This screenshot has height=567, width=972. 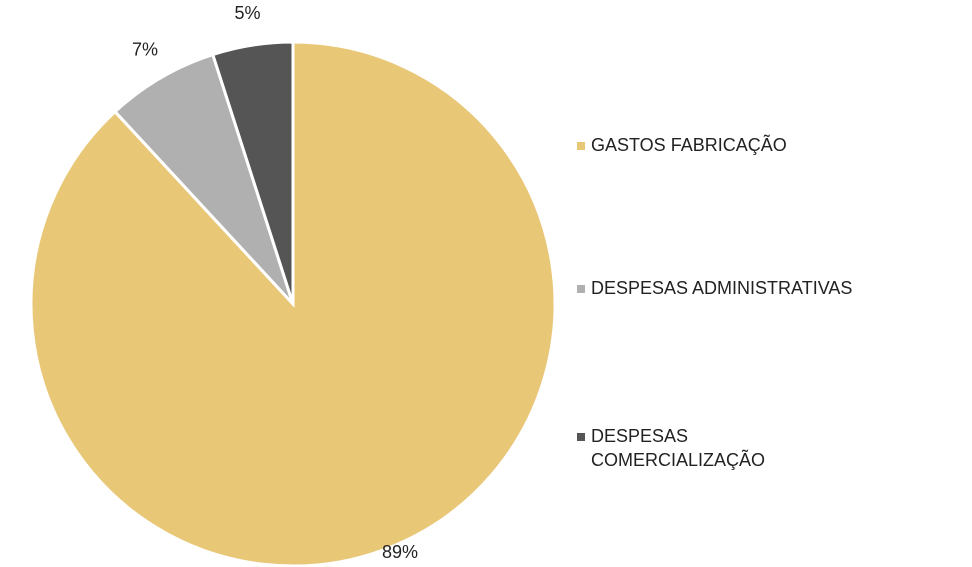 I want to click on data-label: 89%, so click(x=400, y=552).